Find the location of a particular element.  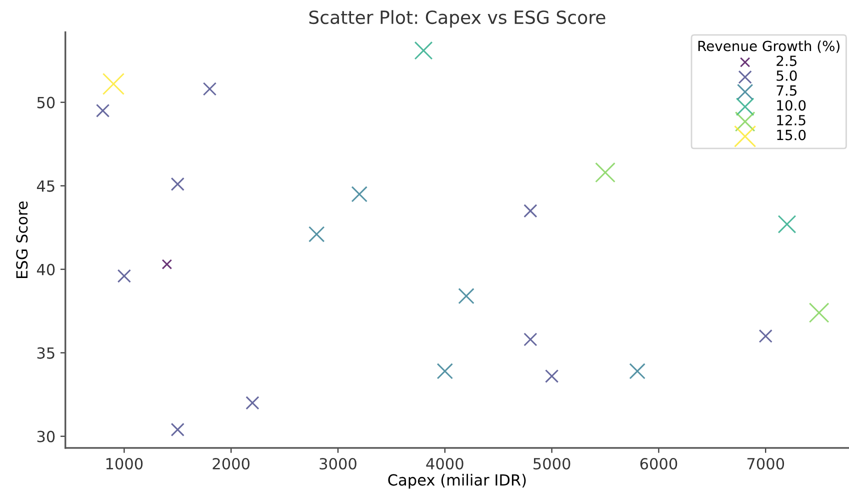

y-tick-label: 30 is located at coordinates (46, 436).